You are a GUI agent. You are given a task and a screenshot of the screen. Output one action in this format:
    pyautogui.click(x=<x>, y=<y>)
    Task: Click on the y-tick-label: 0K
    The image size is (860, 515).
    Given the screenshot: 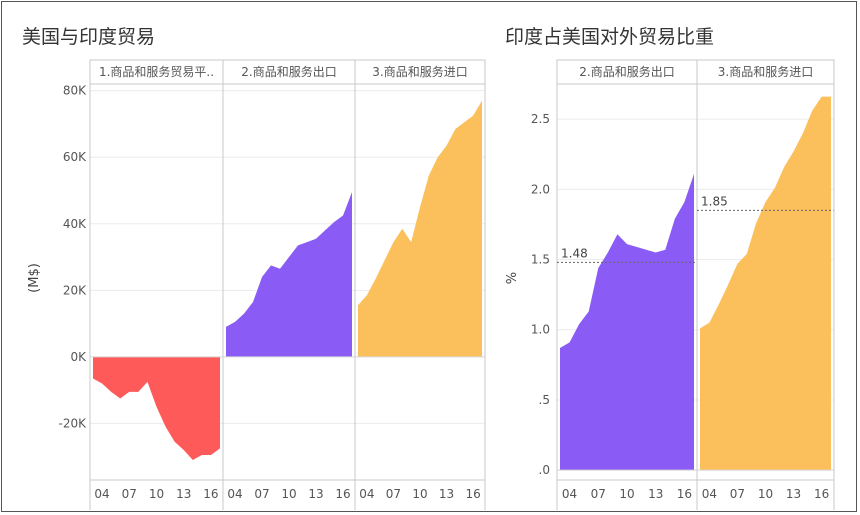 What is the action you would take?
    pyautogui.click(x=78, y=357)
    